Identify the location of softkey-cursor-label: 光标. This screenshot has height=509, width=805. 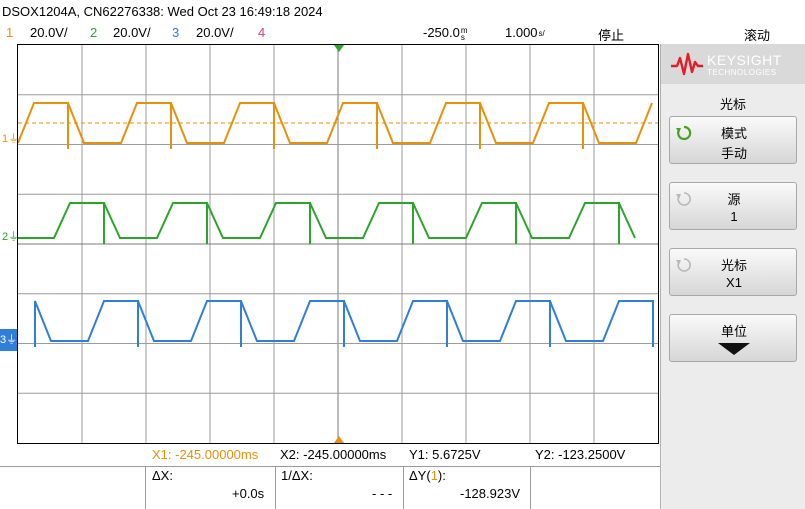
(733, 265).